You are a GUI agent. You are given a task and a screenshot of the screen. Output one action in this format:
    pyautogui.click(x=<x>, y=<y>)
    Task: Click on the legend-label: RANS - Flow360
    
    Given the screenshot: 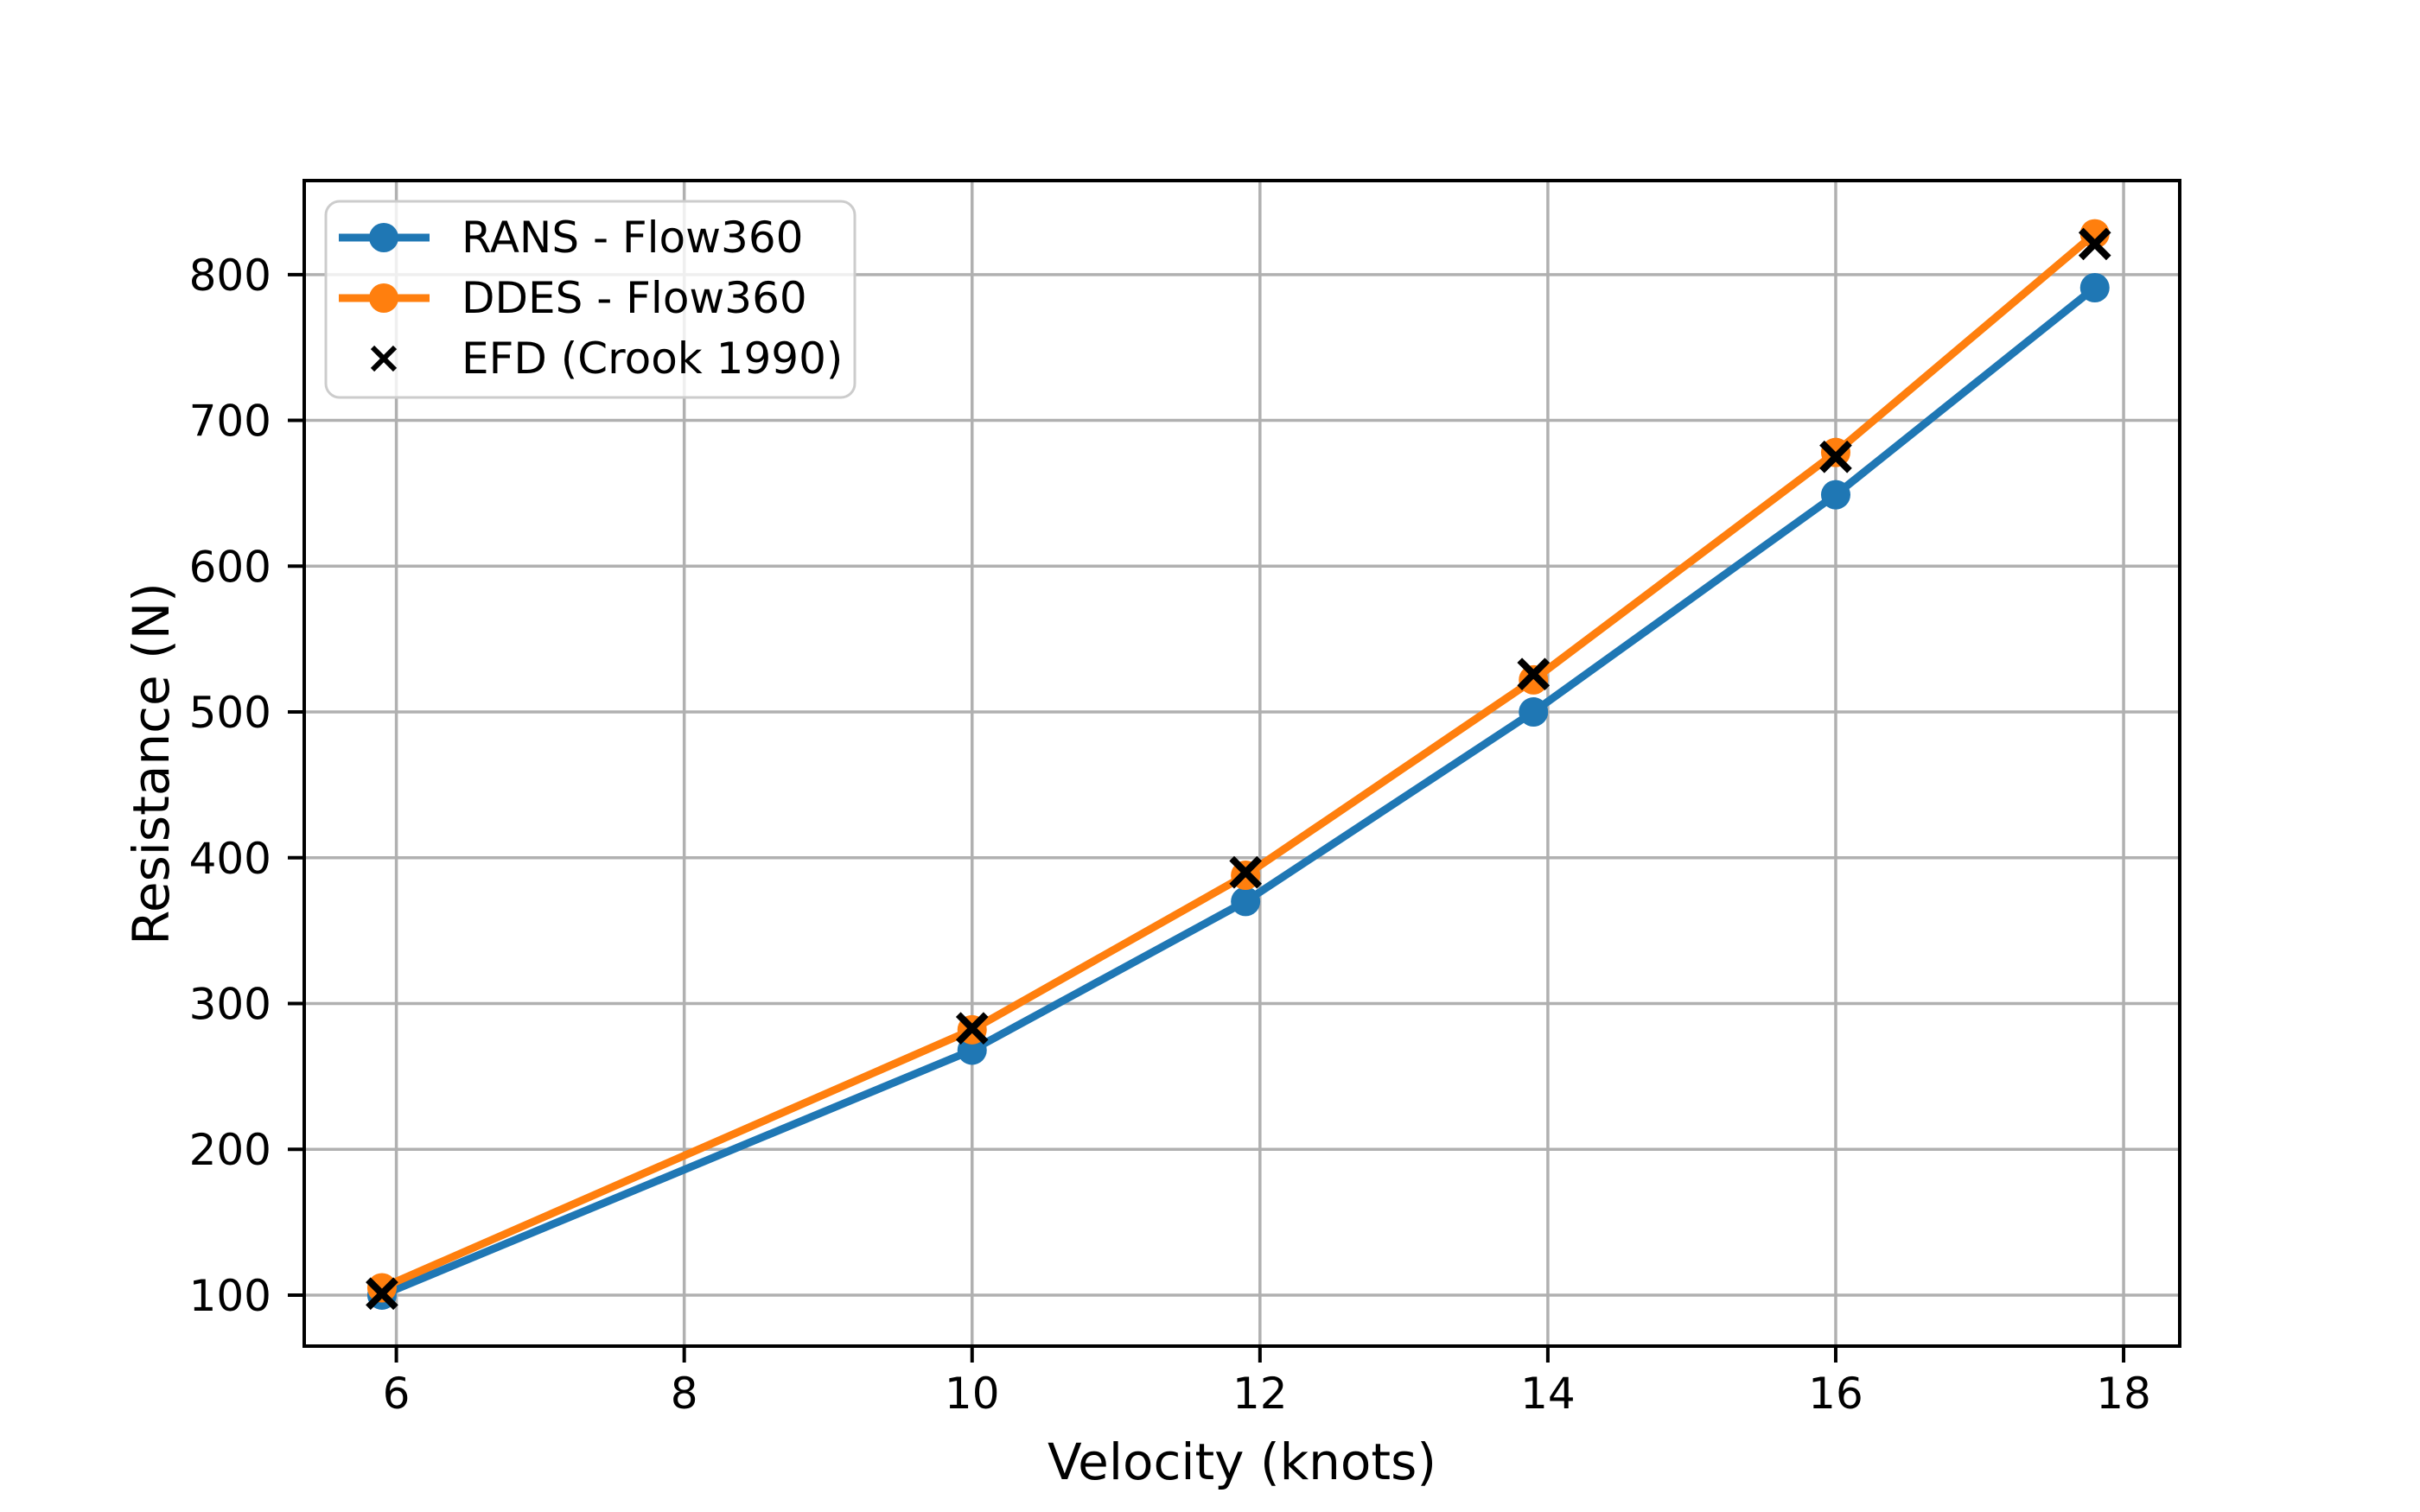 What is the action you would take?
    pyautogui.click(x=632, y=238)
    